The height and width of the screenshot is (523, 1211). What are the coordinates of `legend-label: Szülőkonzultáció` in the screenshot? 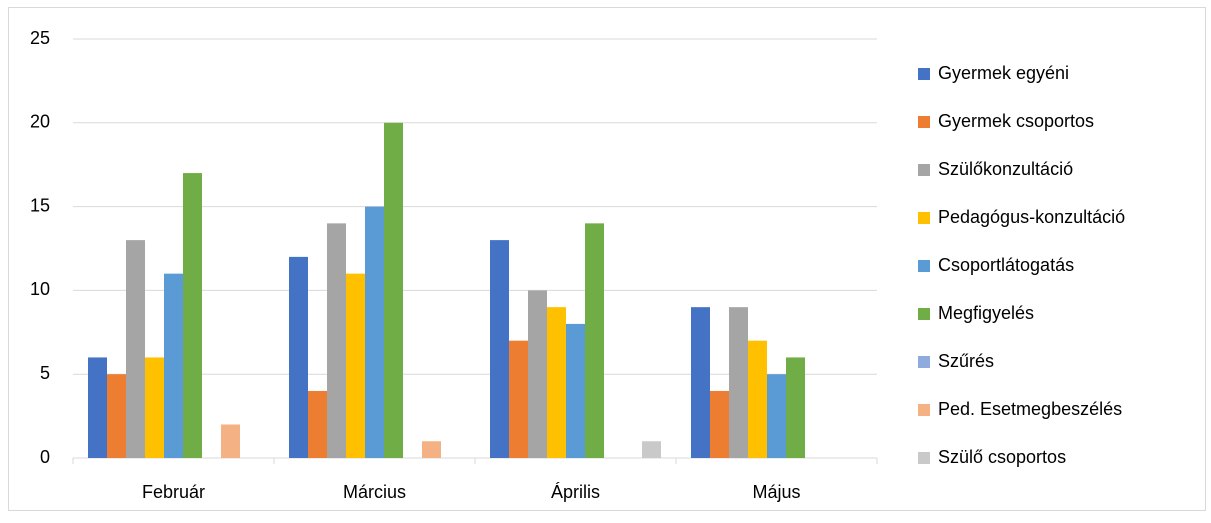 It's located at (1005, 169).